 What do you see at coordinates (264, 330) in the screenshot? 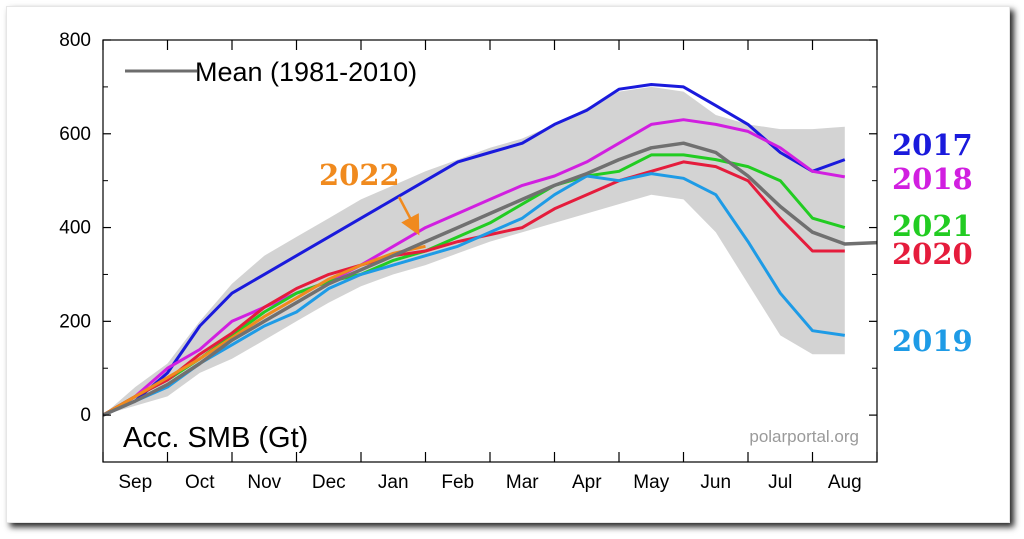
I see `series-line-2022` at bounding box center [264, 330].